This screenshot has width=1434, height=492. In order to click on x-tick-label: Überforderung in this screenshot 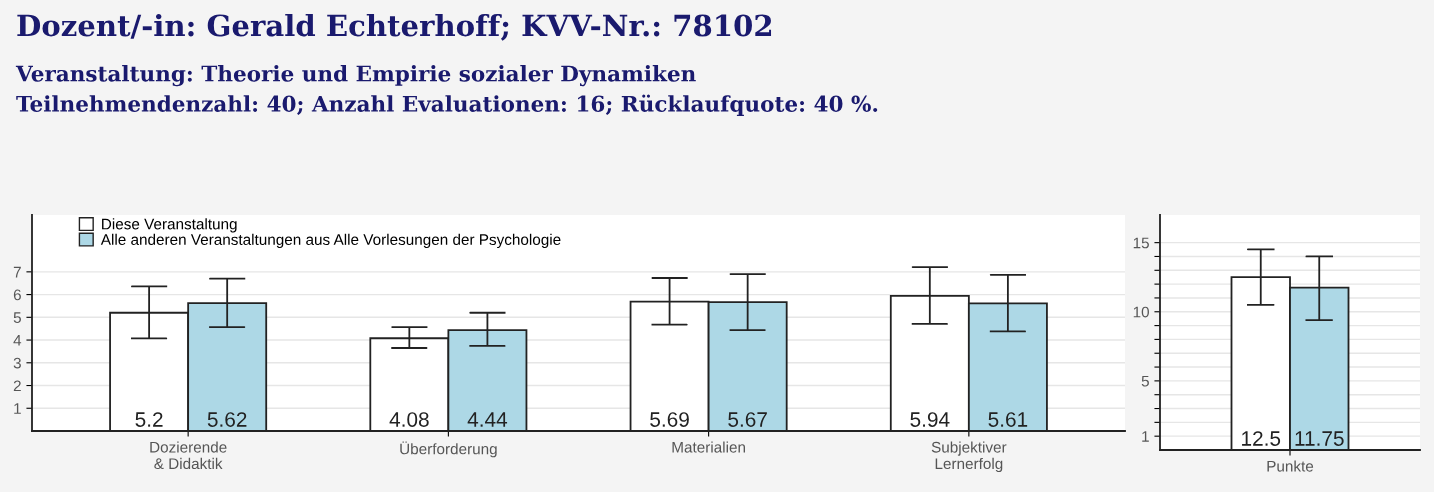, I will do `click(448, 449)`.